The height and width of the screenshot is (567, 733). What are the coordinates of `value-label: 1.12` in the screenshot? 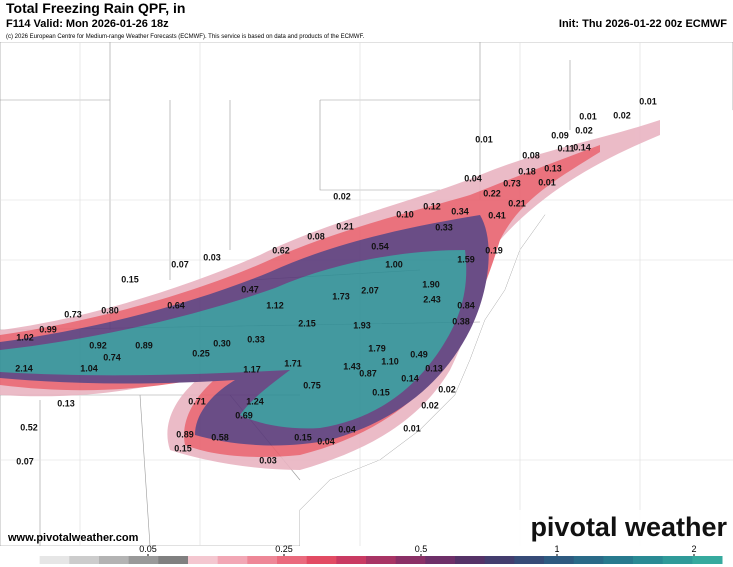 It's located at (275, 305).